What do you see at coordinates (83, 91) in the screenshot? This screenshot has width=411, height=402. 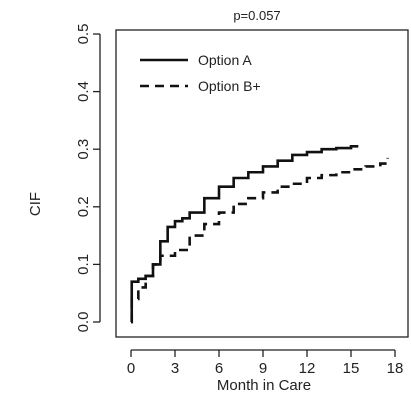 I see `y-tick-label: 0.4` at bounding box center [83, 91].